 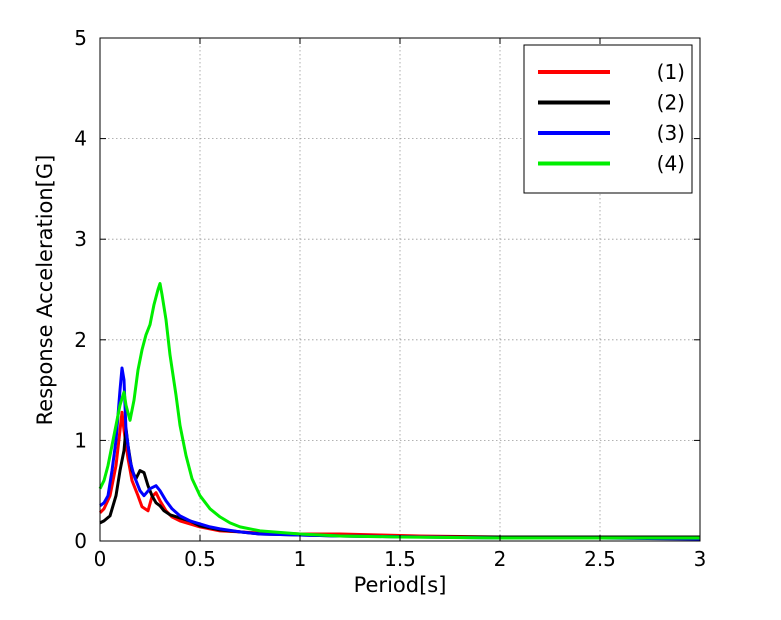 I want to click on y-tick-label: 0, so click(x=80, y=541).